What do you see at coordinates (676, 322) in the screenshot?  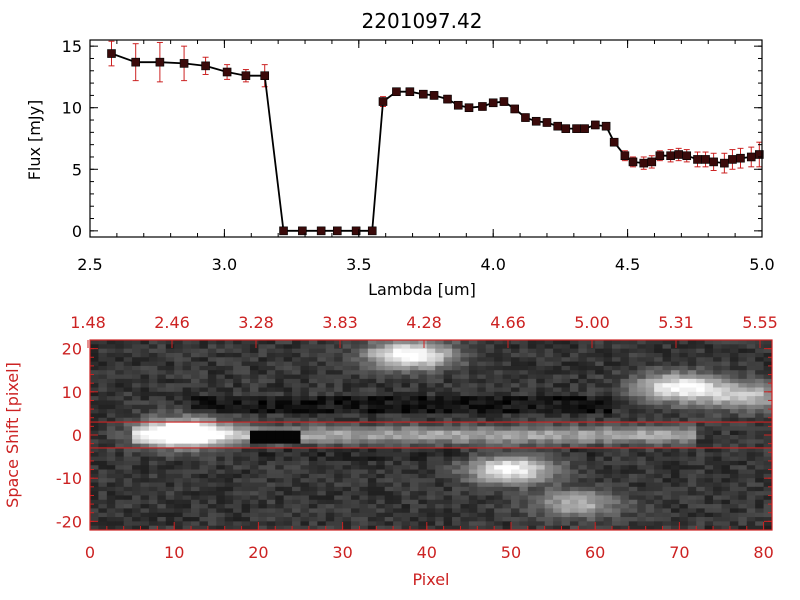 I see `wavelength-tick-label: 5.31` at bounding box center [676, 322].